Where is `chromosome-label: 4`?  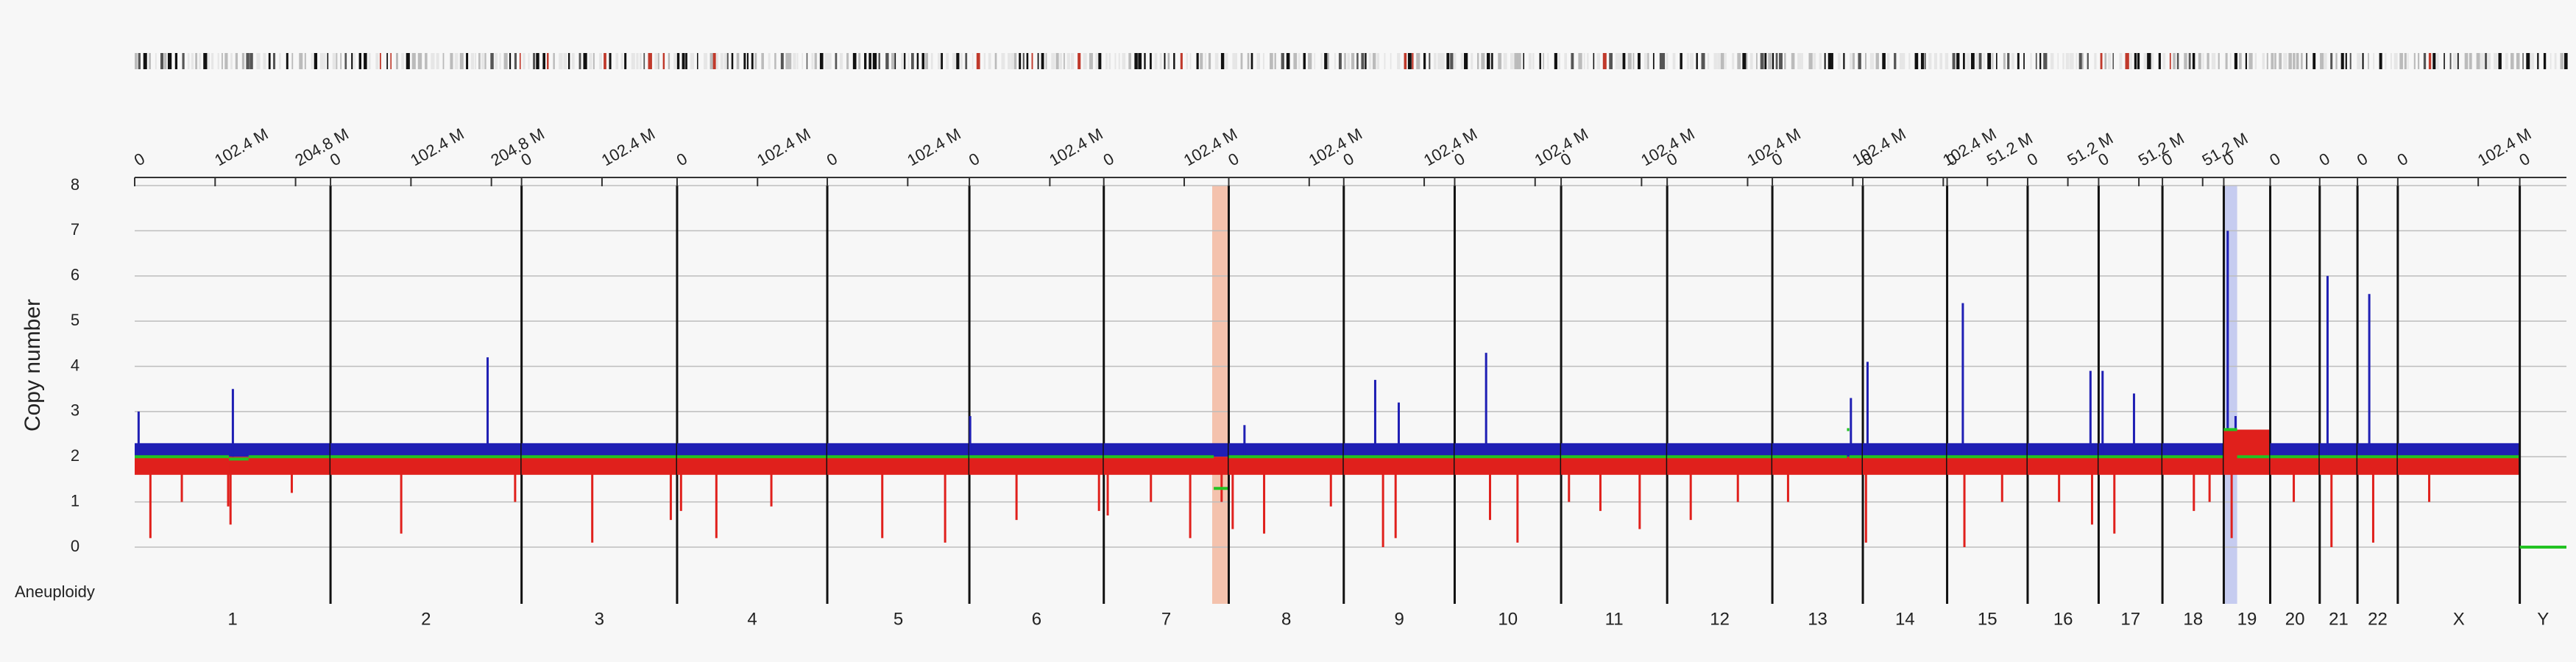 chromosome-label: 4 is located at coordinates (752, 619).